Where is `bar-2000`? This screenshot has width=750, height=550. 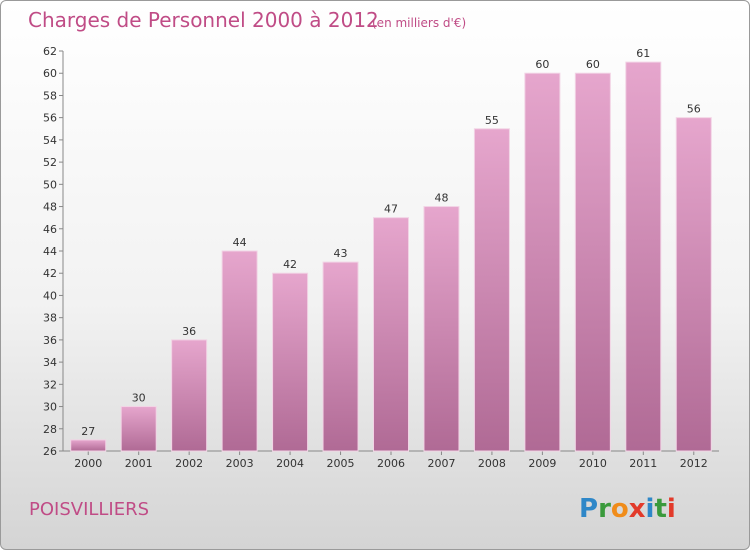
bar-2000 is located at coordinates (88, 445).